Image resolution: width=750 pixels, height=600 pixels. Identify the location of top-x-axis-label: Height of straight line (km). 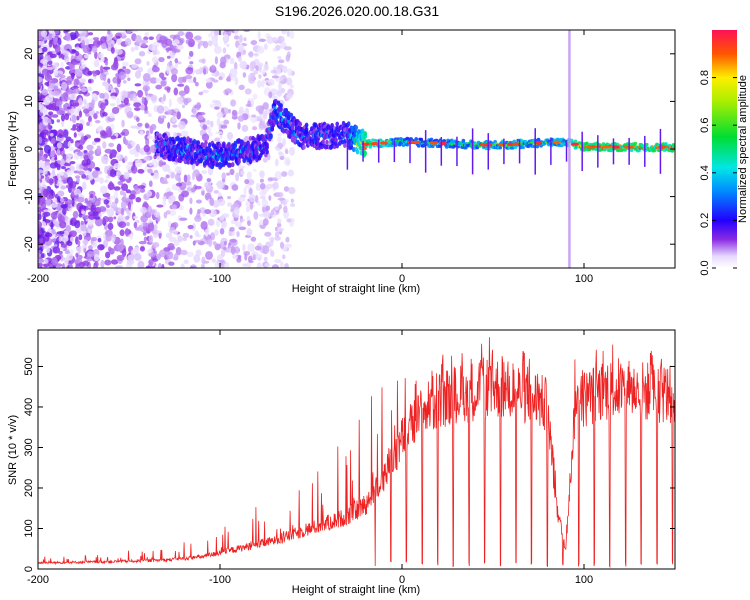
(356, 289).